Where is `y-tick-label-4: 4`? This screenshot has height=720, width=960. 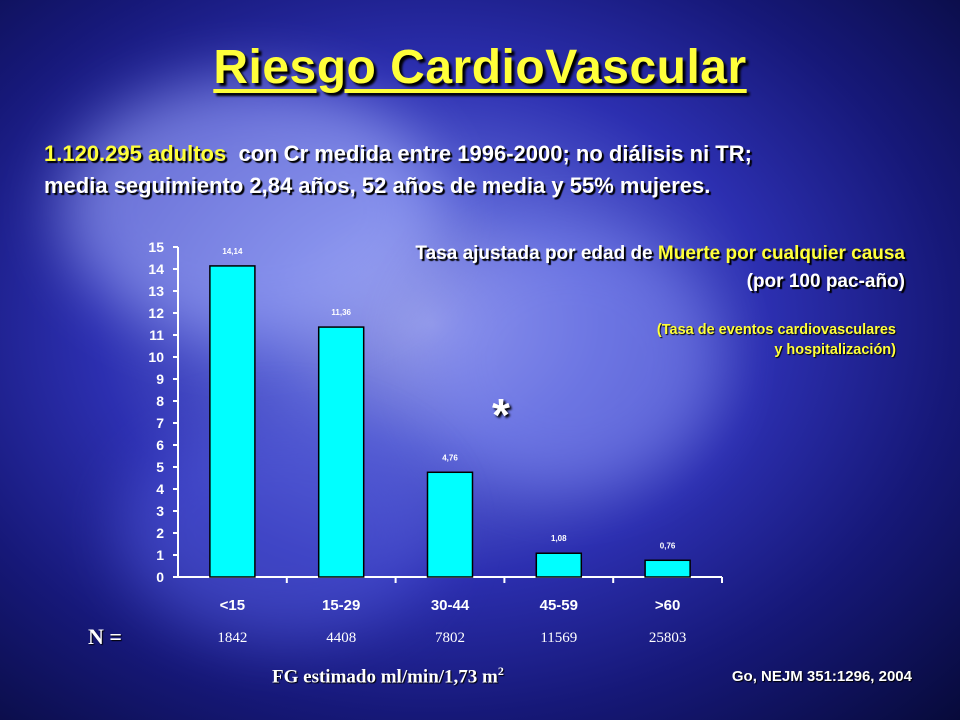 y-tick-label-4: 4 is located at coordinates (160, 489).